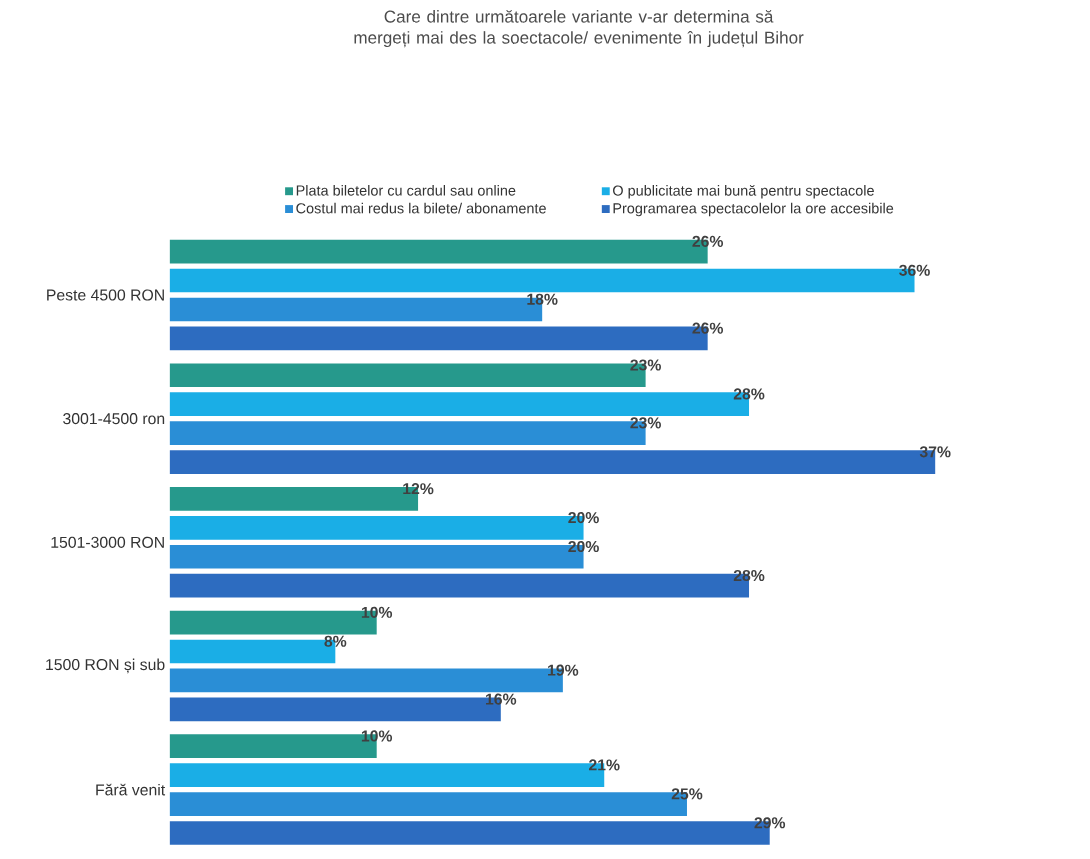 This screenshot has height=859, width=1090. What do you see at coordinates (114, 418) in the screenshot?
I see `y-tick-label: 3001-4500 ron` at bounding box center [114, 418].